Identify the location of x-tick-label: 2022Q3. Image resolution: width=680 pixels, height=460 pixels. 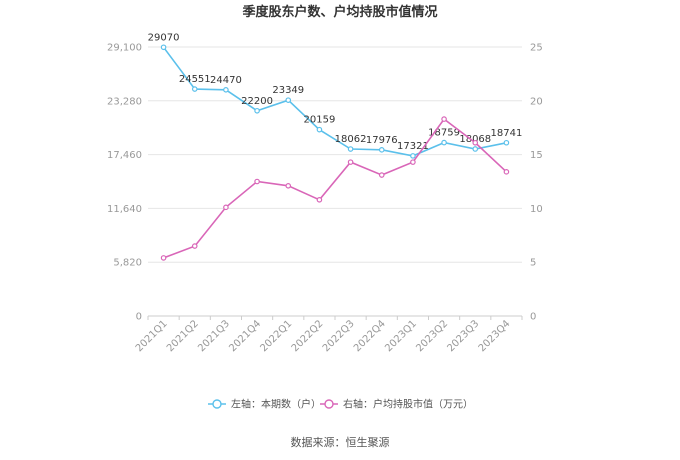
(339, 336).